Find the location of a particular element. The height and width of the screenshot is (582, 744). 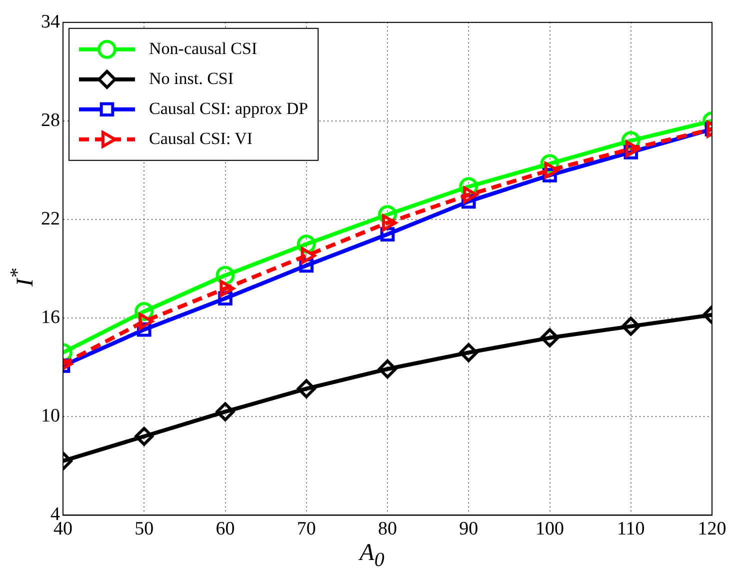

x-axis-title: A$_{0}$ is located at coordinates (371, 556).